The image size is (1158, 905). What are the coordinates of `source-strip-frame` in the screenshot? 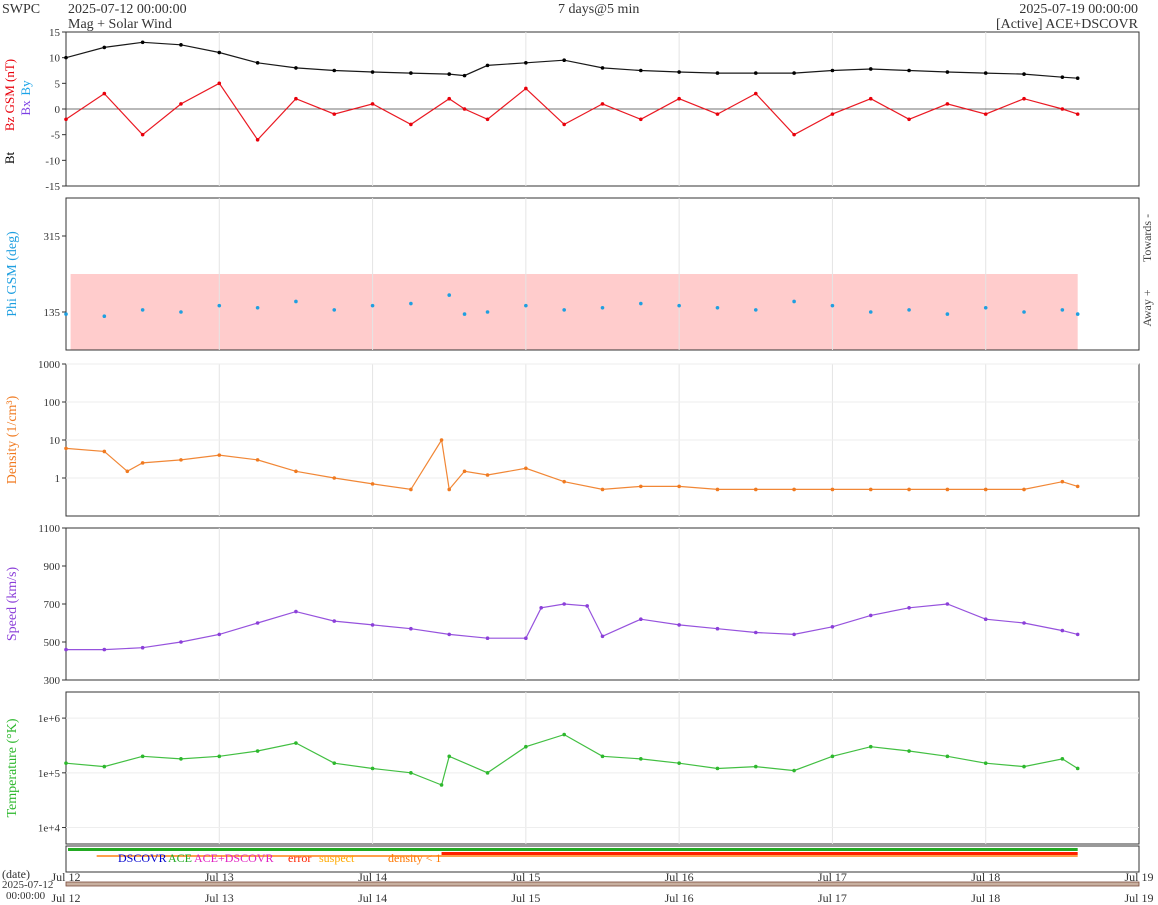 It's located at (602, 859).